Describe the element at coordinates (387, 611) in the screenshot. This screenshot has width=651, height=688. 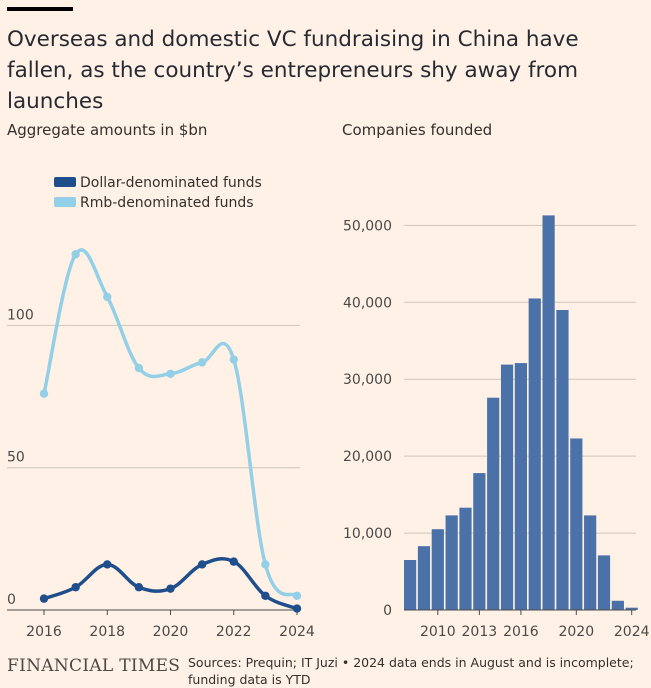
I see `right-y-tick-label: 0` at that location.